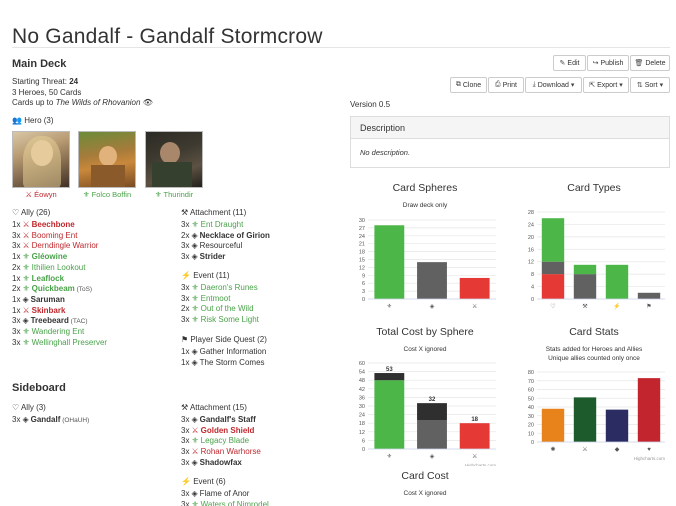  Describe the element at coordinates (227, 309) in the screenshot. I see `card-name-link: Out of the Wild` at that location.